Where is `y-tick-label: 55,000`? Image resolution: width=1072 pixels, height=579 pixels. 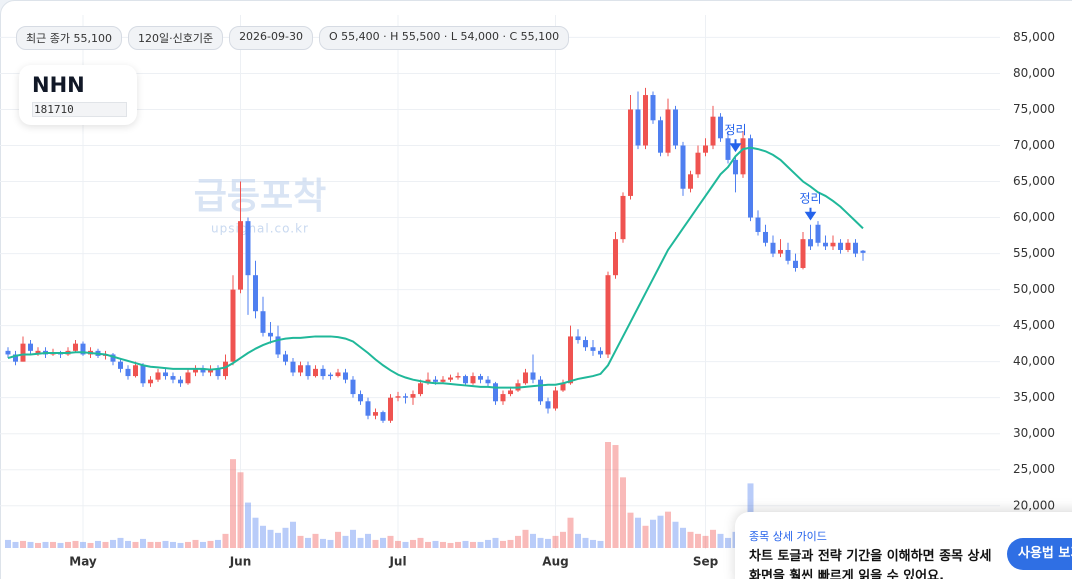
y-tick-label: 55,000 is located at coordinates (1034, 253).